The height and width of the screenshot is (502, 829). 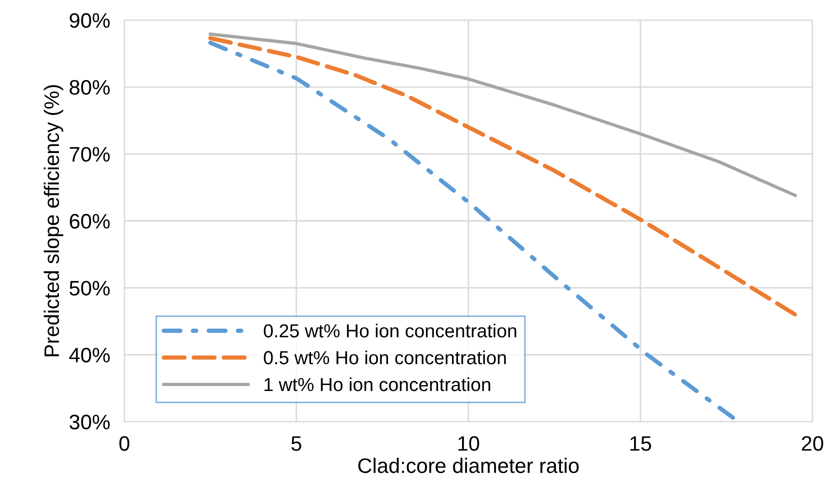 What do you see at coordinates (468, 466) in the screenshot?
I see `x-axis-title: Clad:core diameter ratio` at bounding box center [468, 466].